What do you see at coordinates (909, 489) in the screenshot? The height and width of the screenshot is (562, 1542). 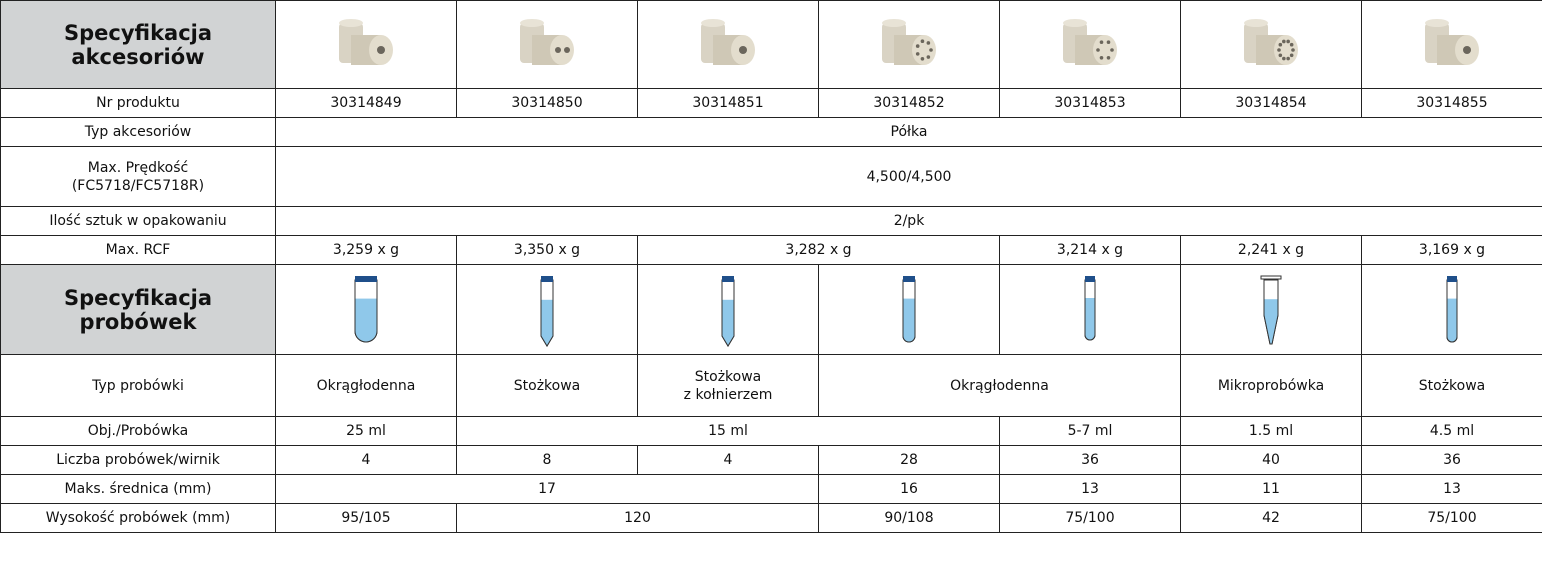 I see `table-cell: 16` at bounding box center [909, 489].